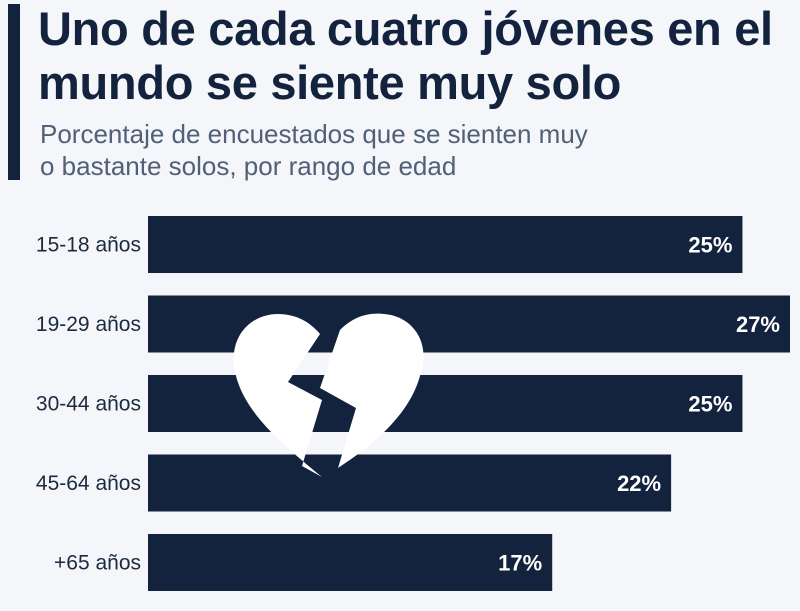  What do you see at coordinates (520, 563) in the screenshot?
I see `value-label-4: 17%` at bounding box center [520, 563].